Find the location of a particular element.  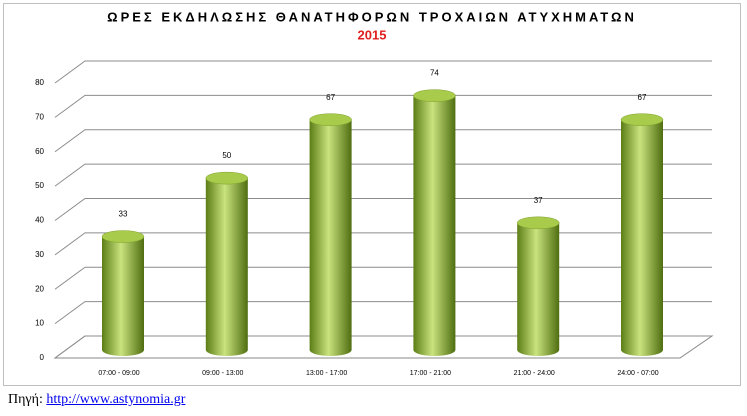

y-tick-label: 10 is located at coordinates (39, 323).